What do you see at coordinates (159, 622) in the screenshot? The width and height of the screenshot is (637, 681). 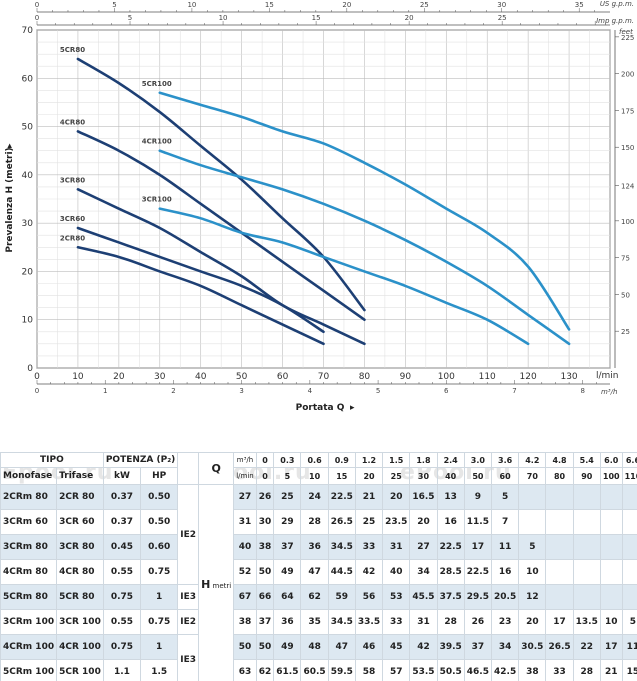 I see `hp-cell: 0.75` at bounding box center [159, 622].